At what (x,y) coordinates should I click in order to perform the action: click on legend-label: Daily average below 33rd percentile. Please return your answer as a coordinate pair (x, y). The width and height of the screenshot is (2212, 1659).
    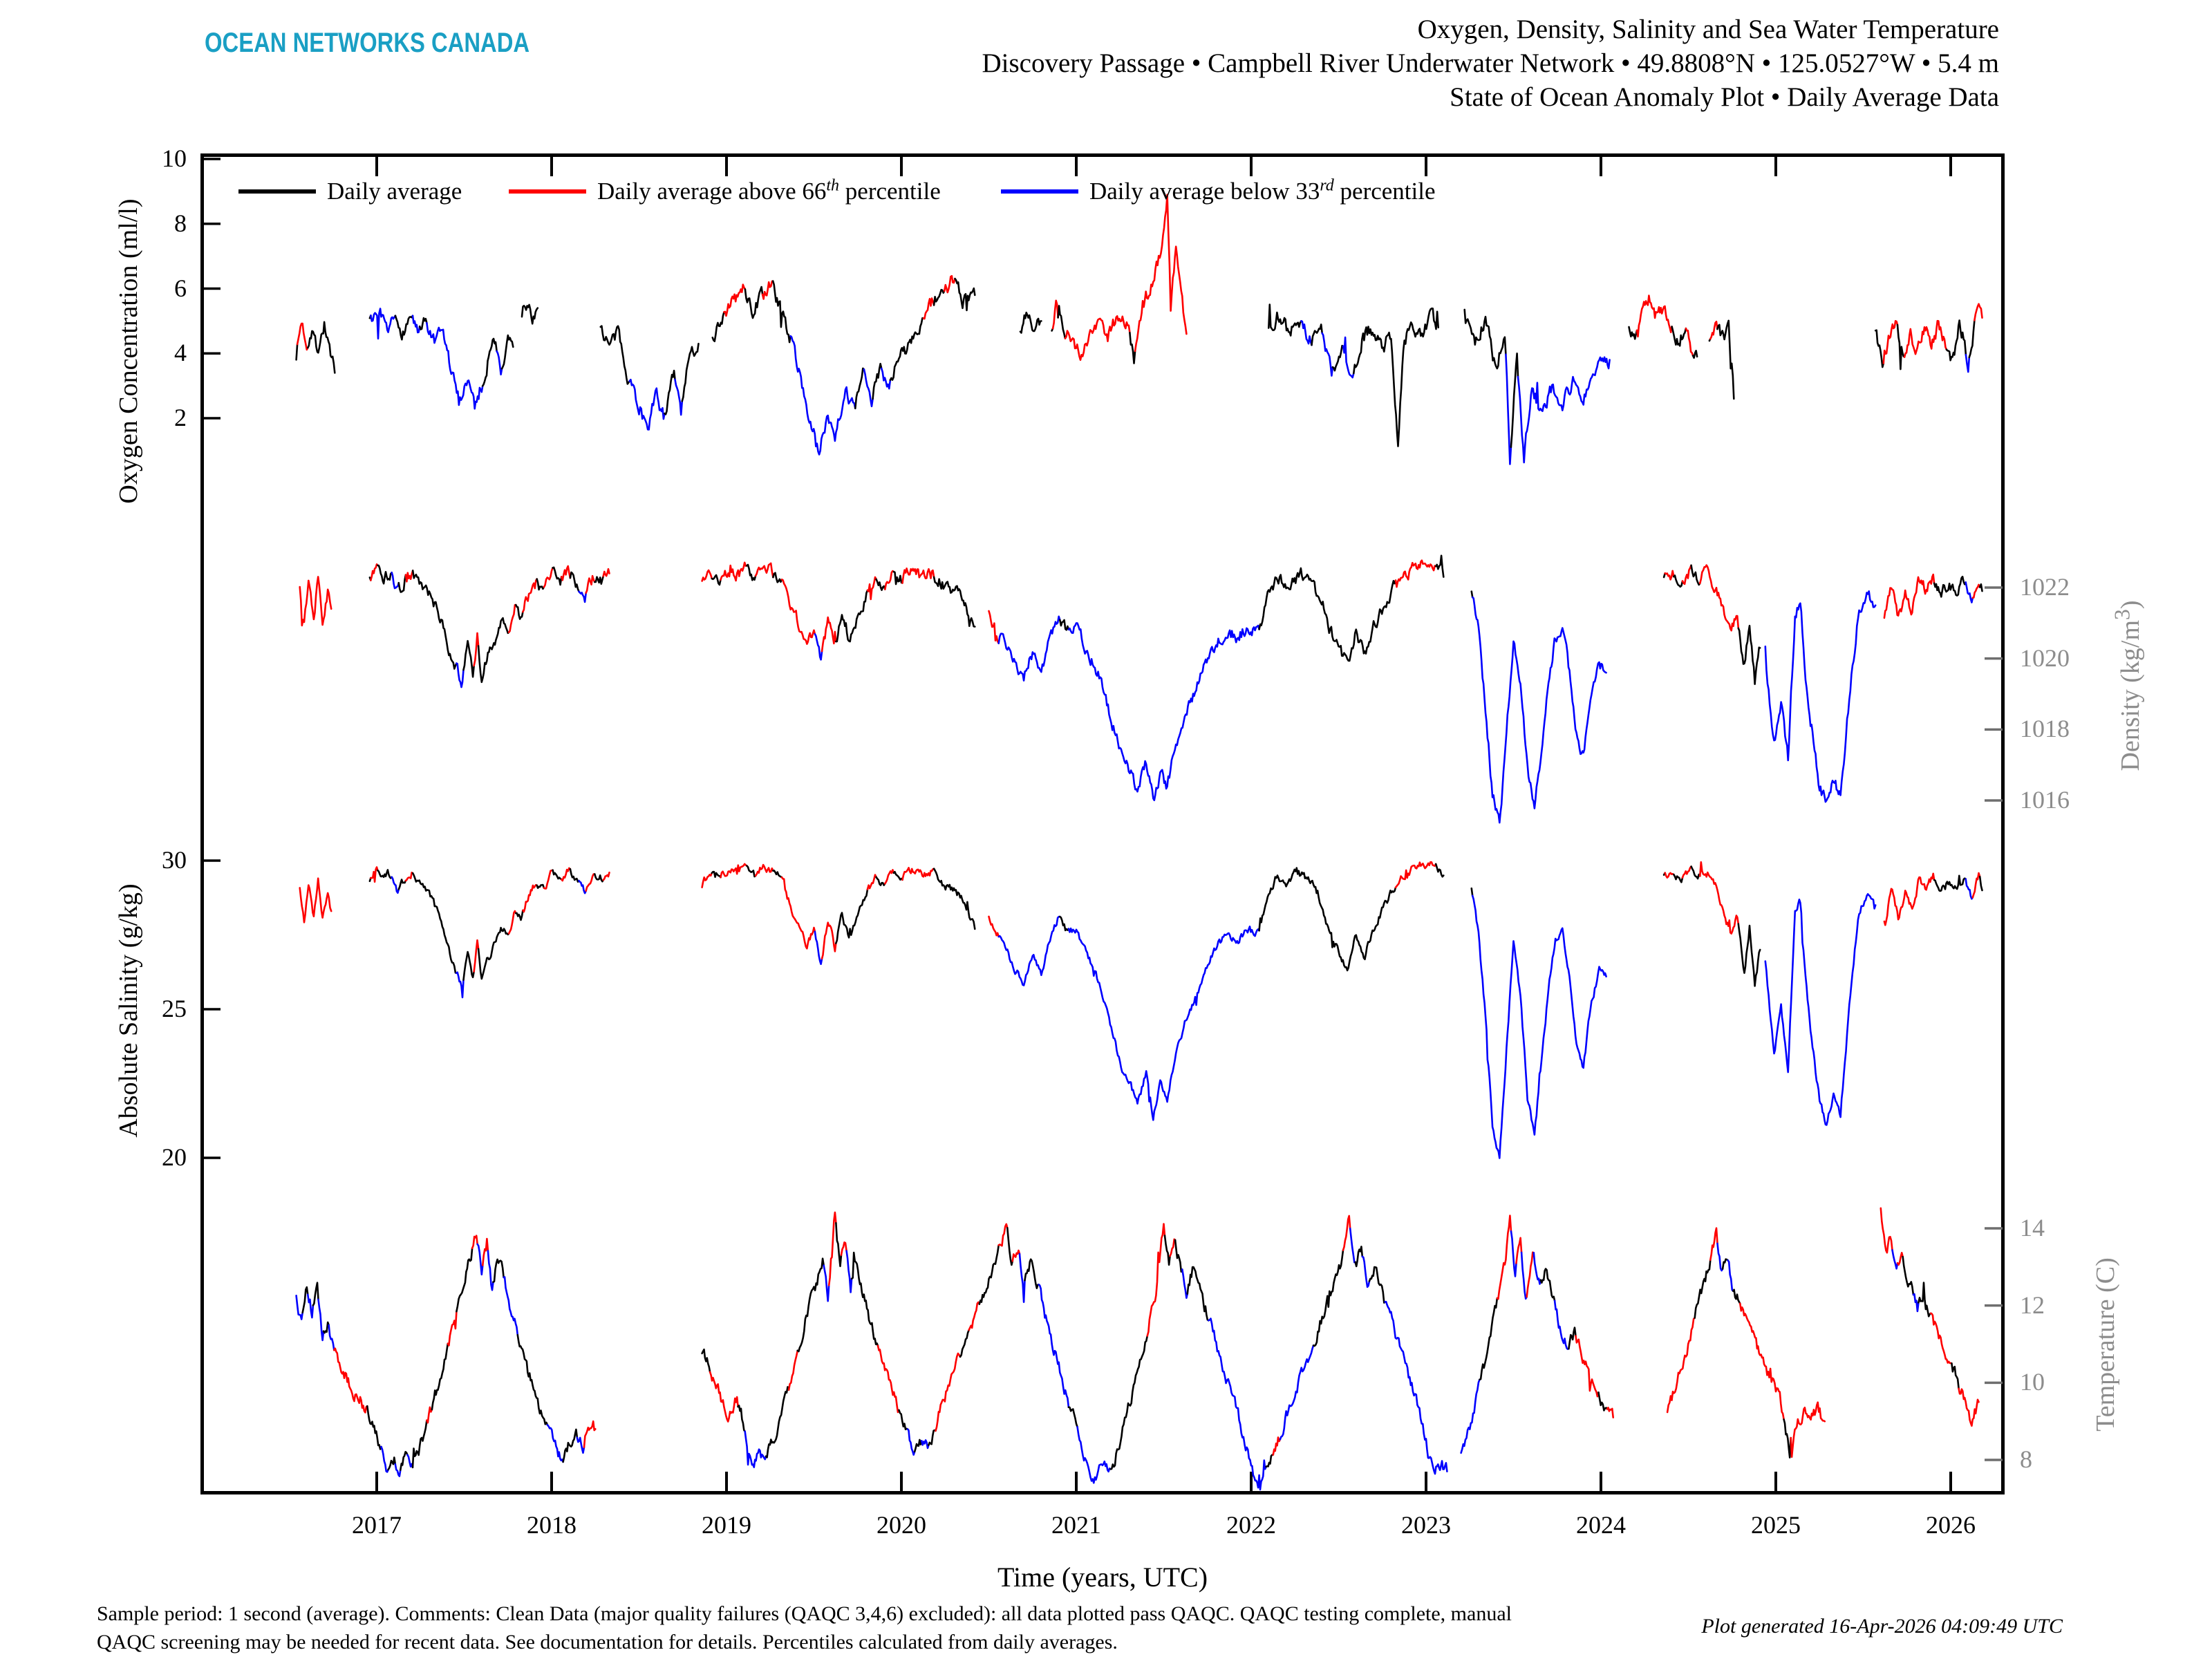
    Looking at the image, I should click on (1262, 191).